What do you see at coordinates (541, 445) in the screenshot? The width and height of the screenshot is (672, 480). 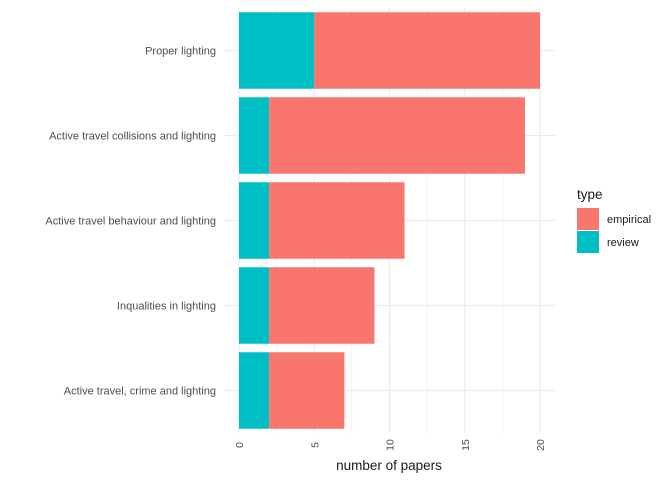 I see `x-tick-label: 20` at bounding box center [541, 445].